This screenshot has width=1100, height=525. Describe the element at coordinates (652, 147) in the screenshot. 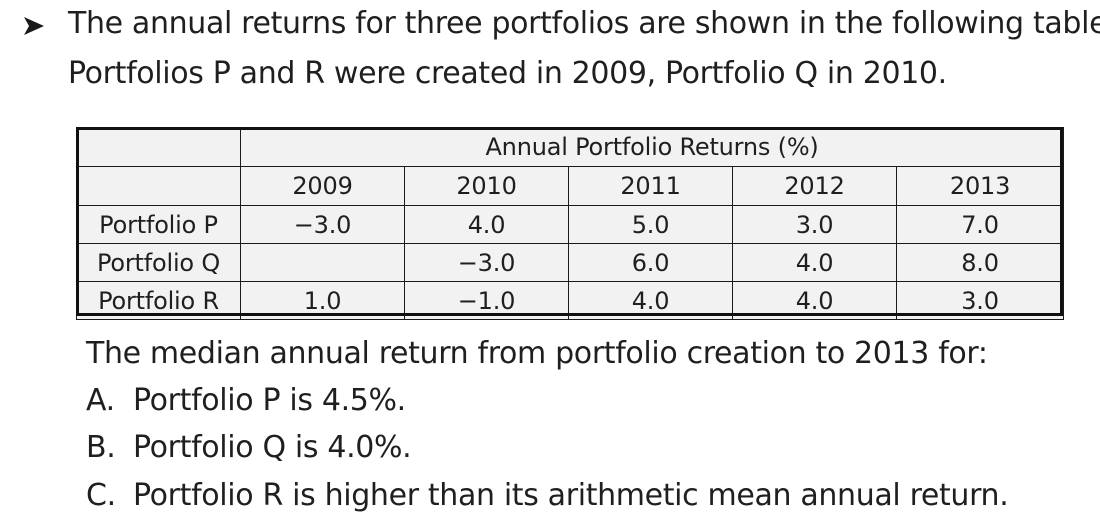

I see `table-title: Annual Portfolio Returns (%)` at that location.